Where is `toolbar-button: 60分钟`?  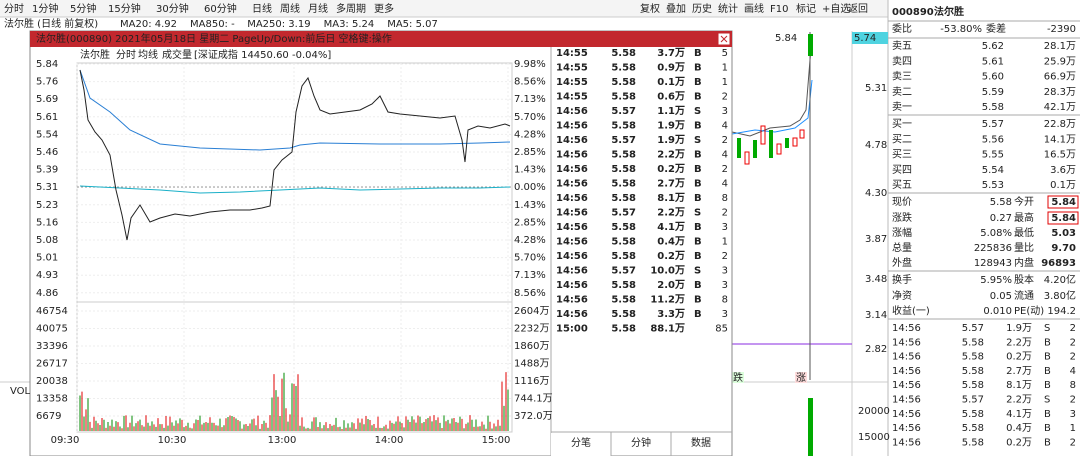
toolbar-button: 60分钟 is located at coordinates (220, 8).